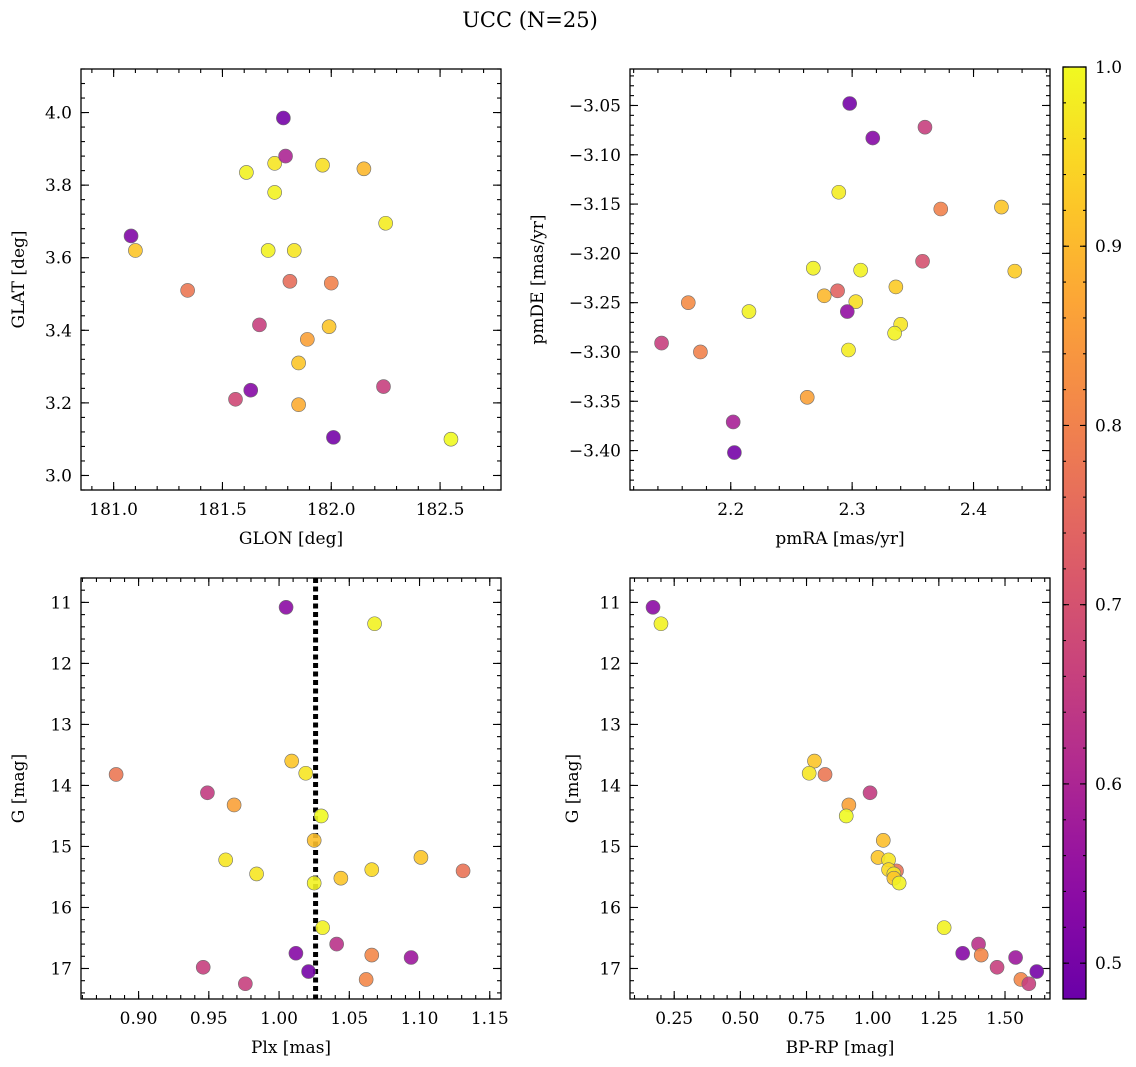  Describe the element at coordinates (674, 1019) in the screenshot. I see `x-tick-label: 0.25` at that location.